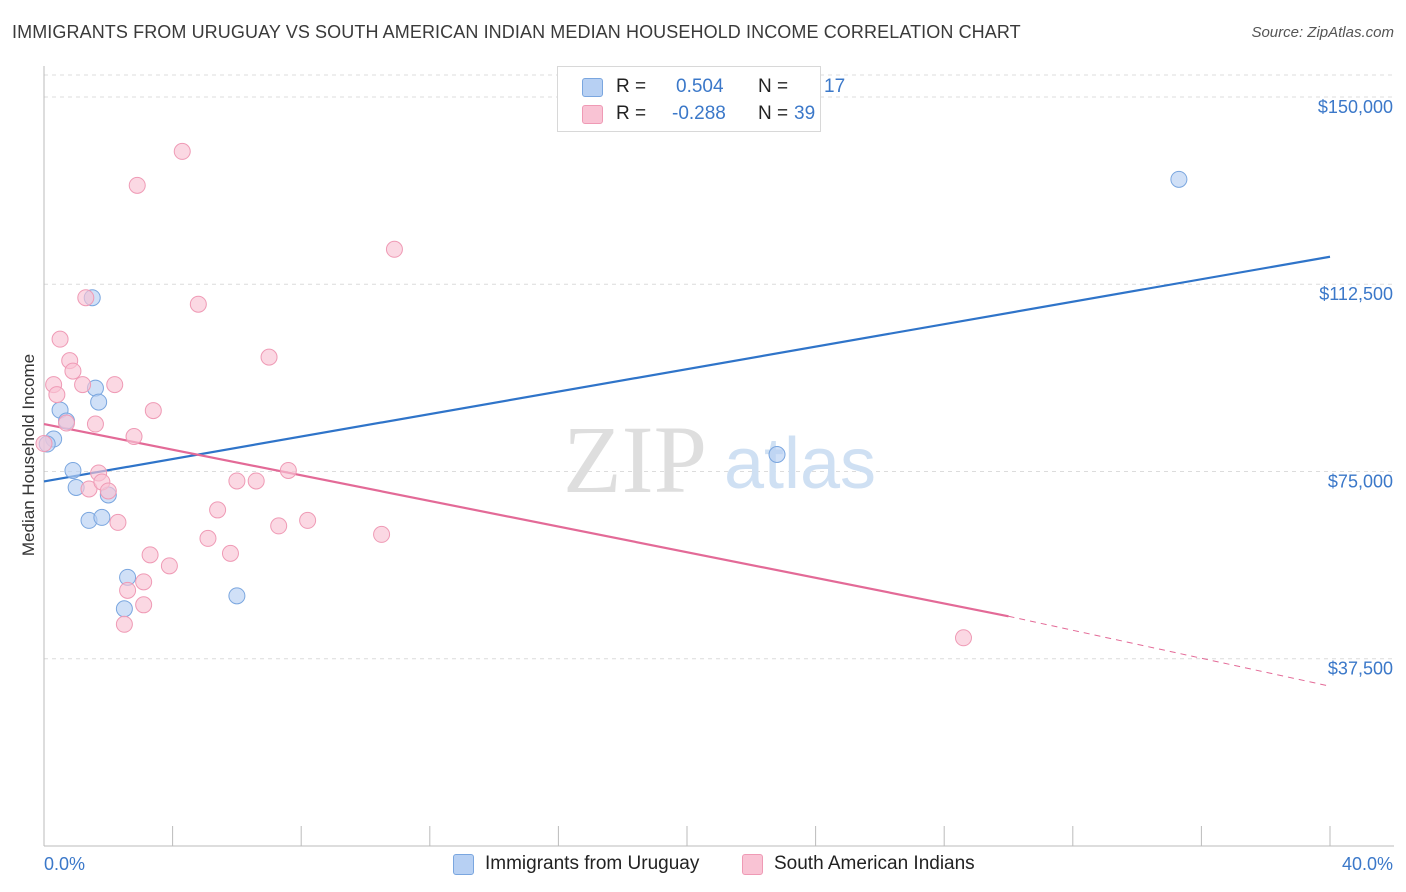  Describe the element at coordinates (805, 113) in the screenshot. I see `legend-n-value-sai: 39` at that location.